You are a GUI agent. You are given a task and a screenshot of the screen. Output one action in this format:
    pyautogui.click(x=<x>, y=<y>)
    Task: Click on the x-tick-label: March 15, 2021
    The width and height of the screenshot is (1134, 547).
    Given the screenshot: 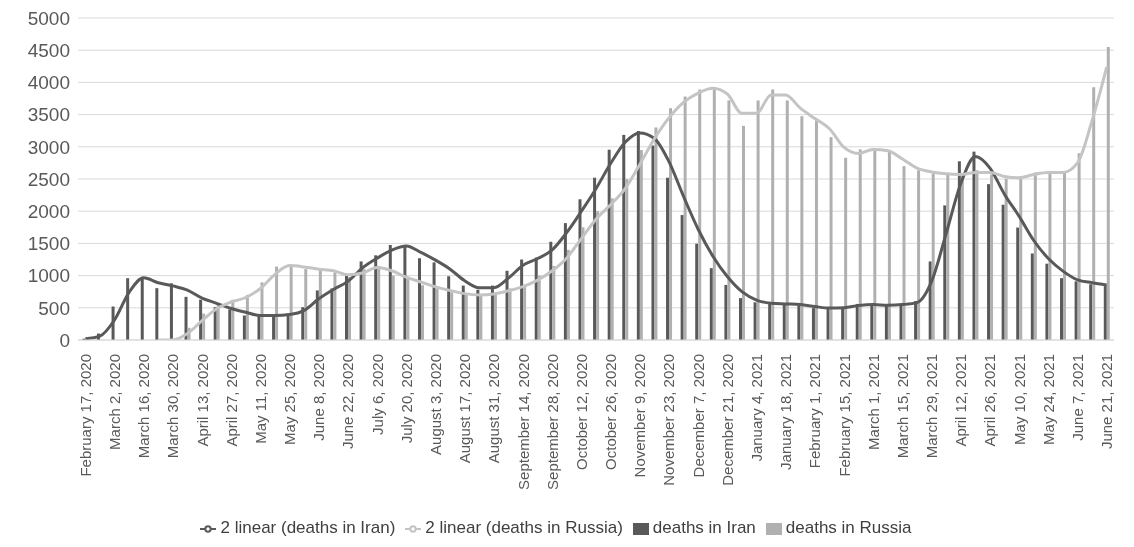 What is the action you would take?
    pyautogui.click(x=902, y=406)
    